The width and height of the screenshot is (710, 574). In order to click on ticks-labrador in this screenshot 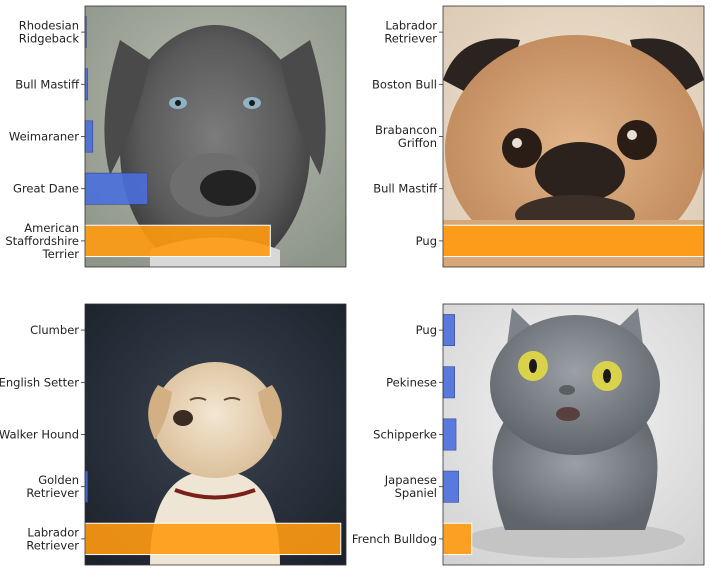, I will do `click(83, 434)`.